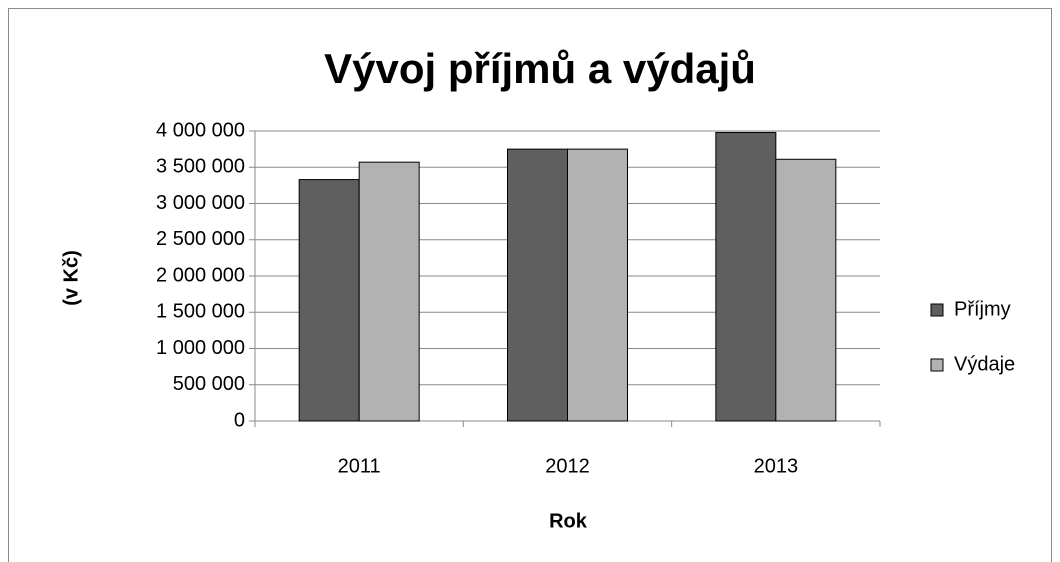 This screenshot has width=1060, height=562. Describe the element at coordinates (200, 275) in the screenshot. I see `y-tick-label: 2 000 000` at that location.